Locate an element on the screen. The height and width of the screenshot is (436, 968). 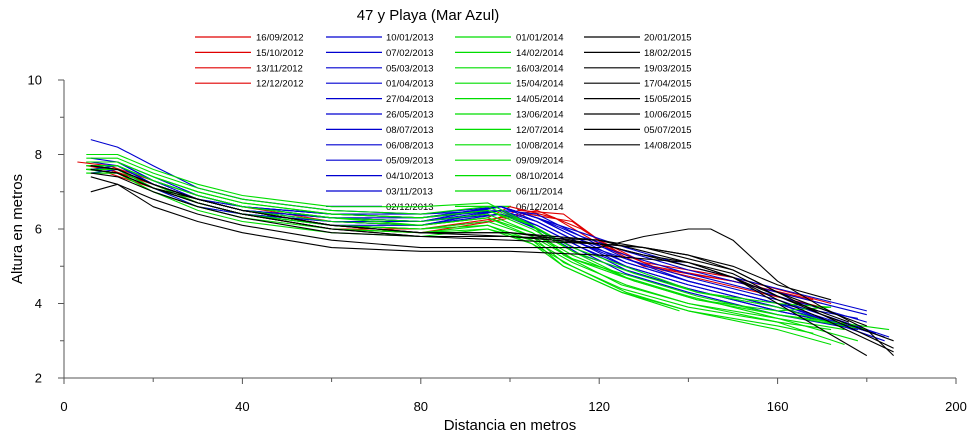
legend-label: 05/09/2013 is located at coordinates (410, 161).